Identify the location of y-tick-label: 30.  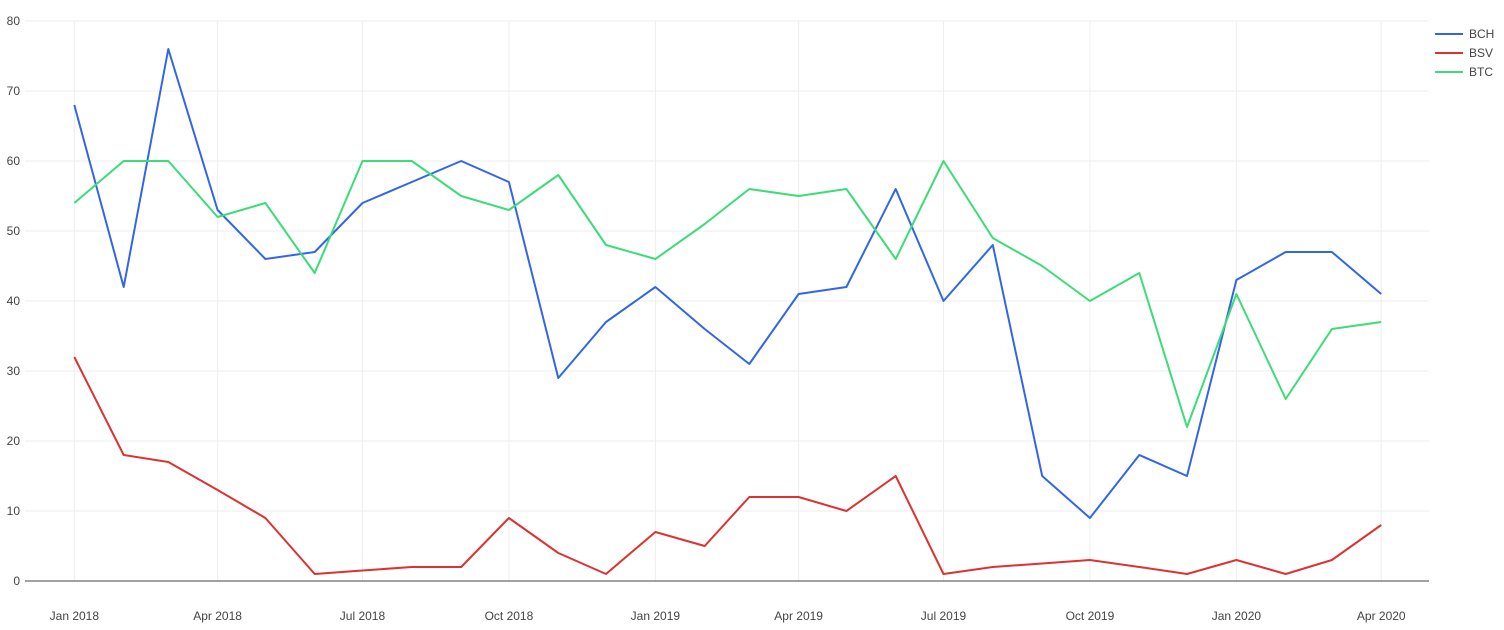
(14, 371).